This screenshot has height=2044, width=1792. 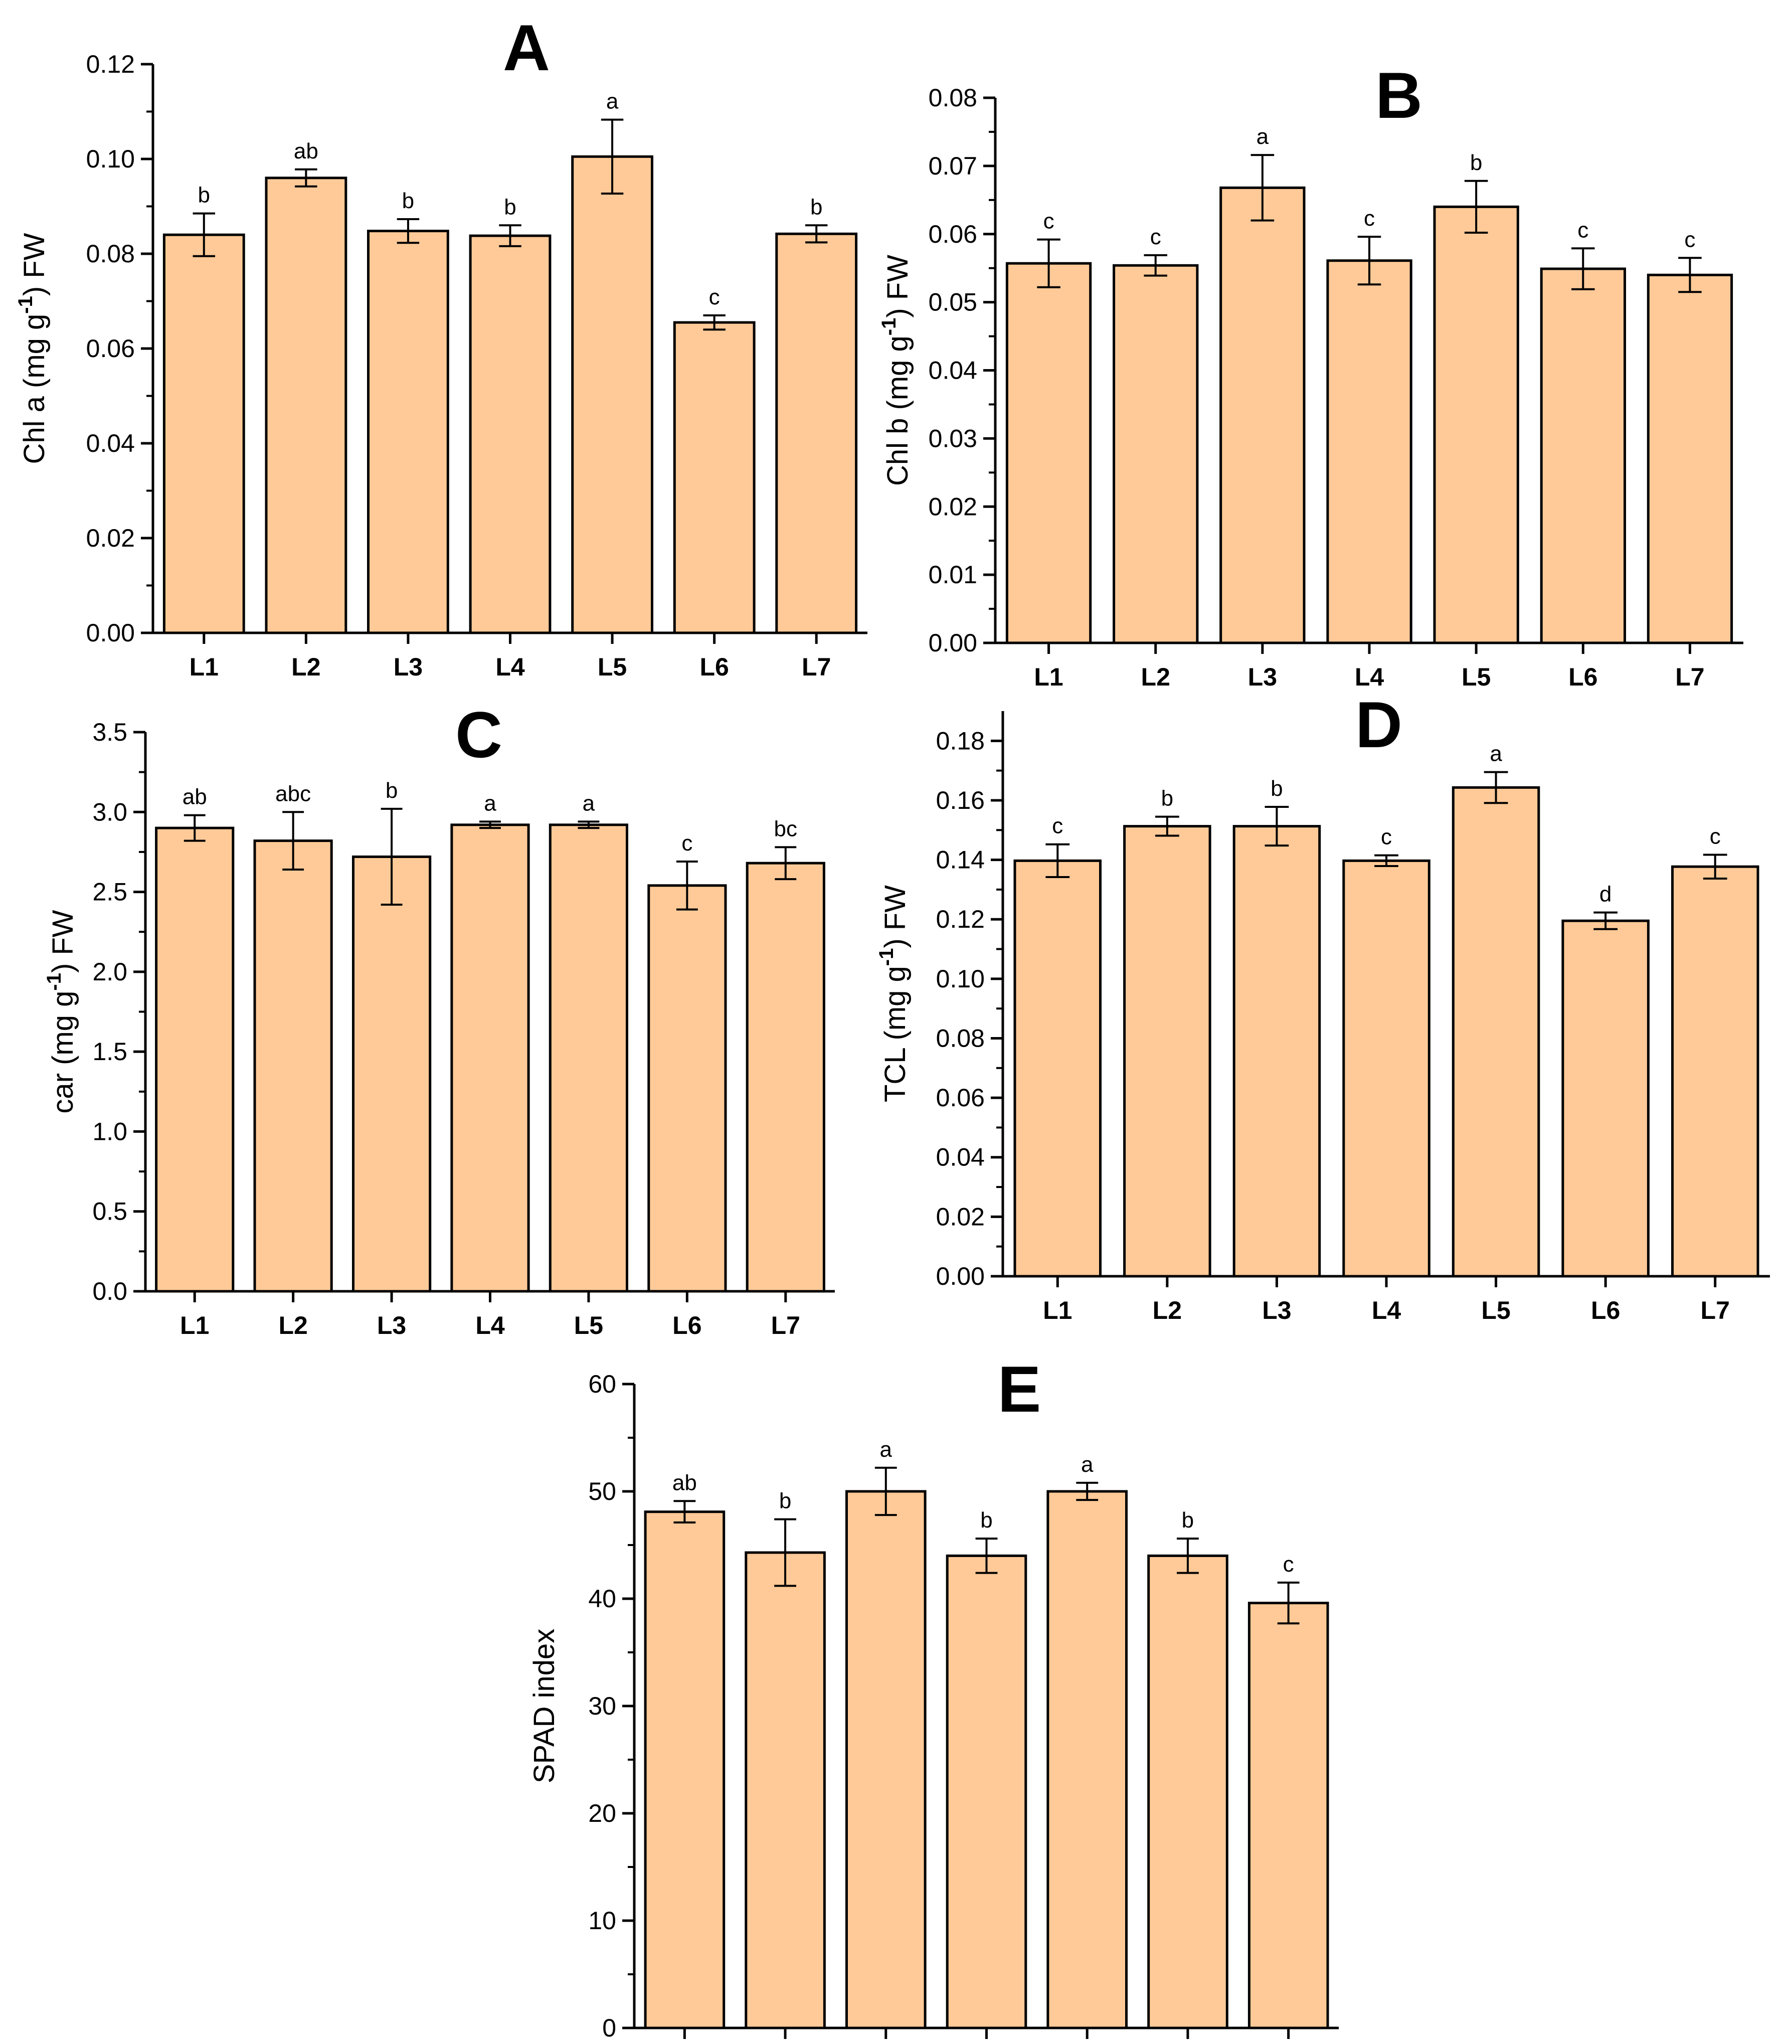 I want to click on y-tick-label: 0.08, so click(x=953, y=98).